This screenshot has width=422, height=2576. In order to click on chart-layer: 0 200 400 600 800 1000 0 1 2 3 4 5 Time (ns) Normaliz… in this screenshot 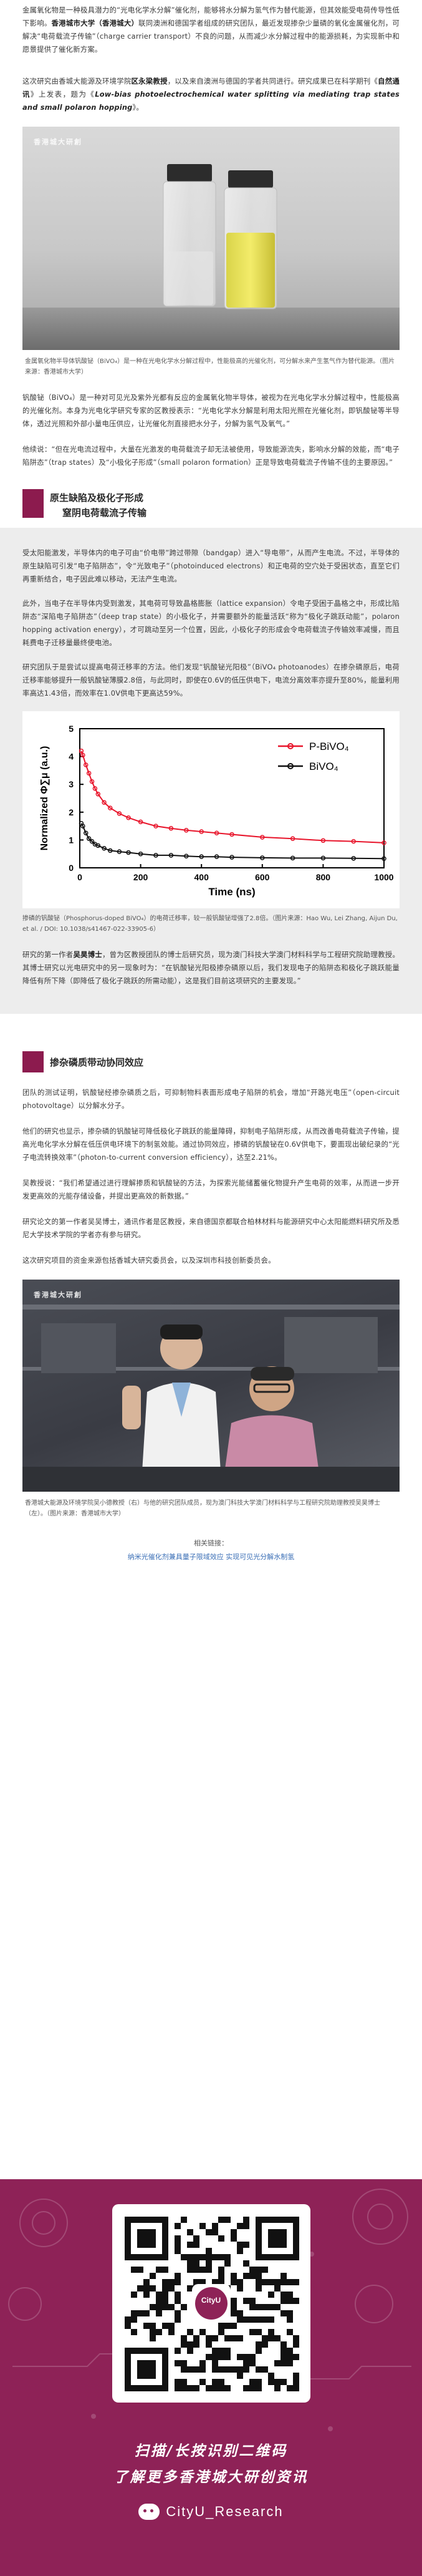, I will do `click(216, 811)`.